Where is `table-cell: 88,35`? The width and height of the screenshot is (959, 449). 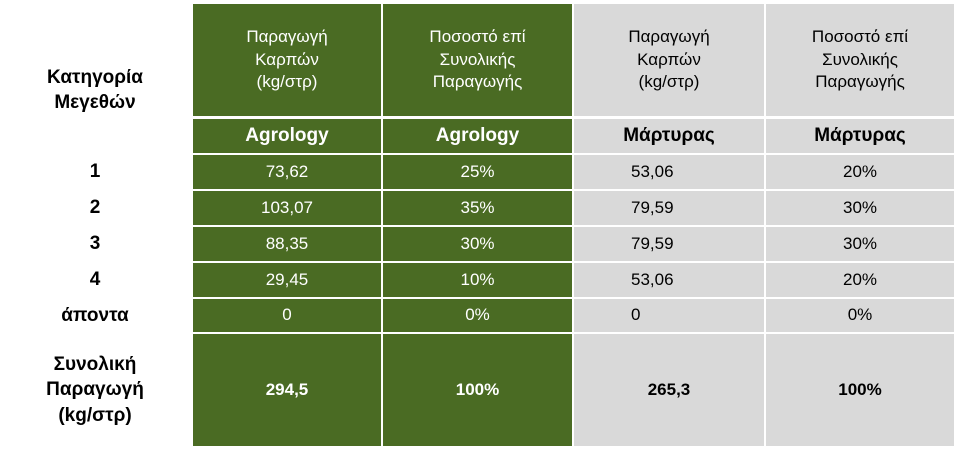
table-cell: 88,35 is located at coordinates (287, 244).